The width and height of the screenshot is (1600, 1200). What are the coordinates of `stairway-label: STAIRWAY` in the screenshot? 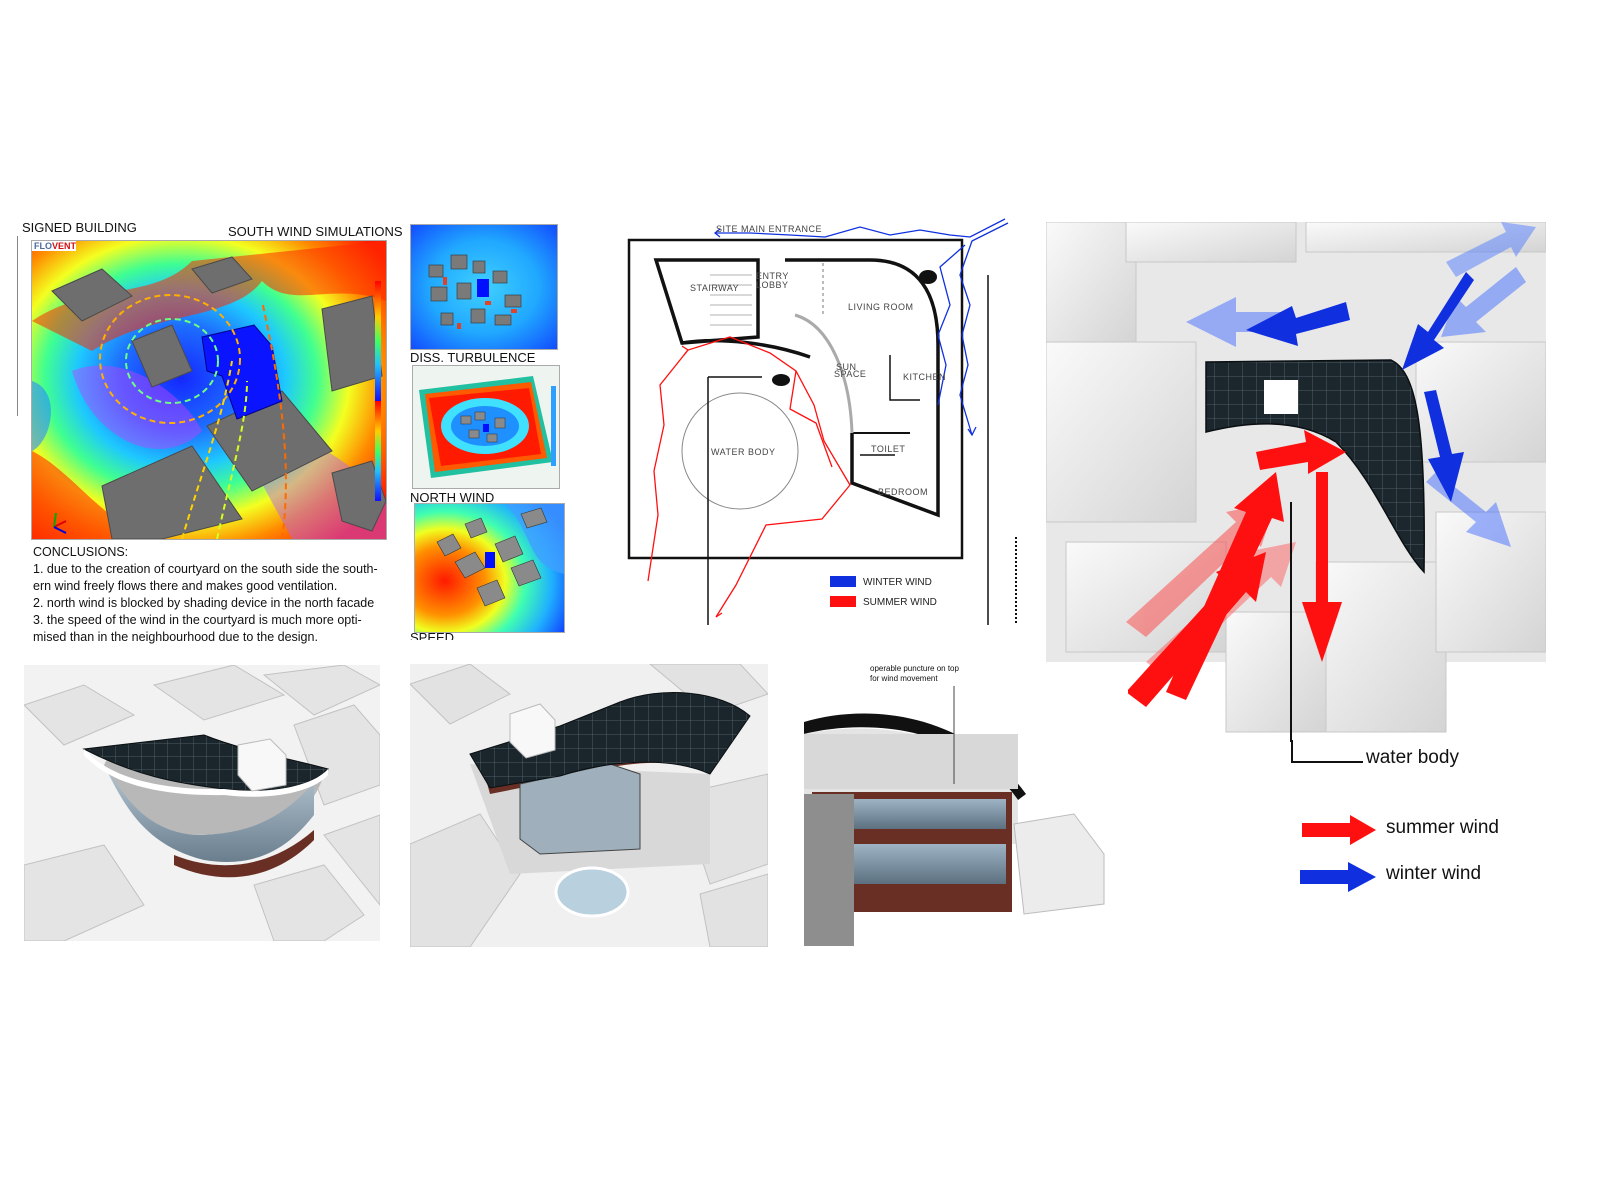 It's located at (714, 288).